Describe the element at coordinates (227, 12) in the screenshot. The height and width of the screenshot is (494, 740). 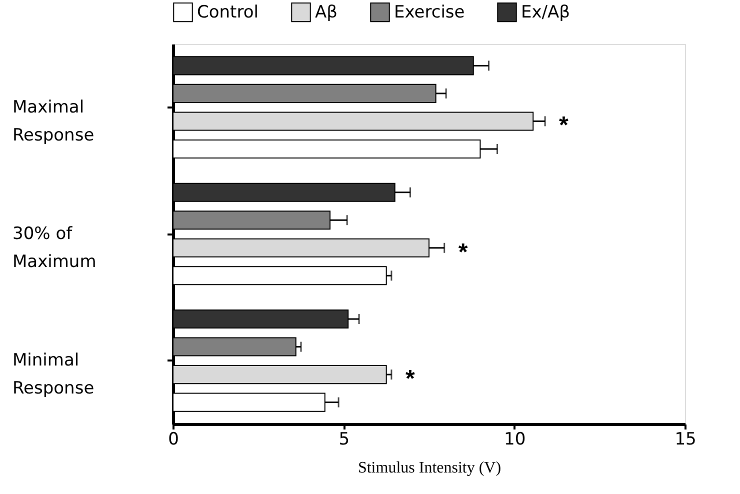
I see `legend-label: Control` at that location.